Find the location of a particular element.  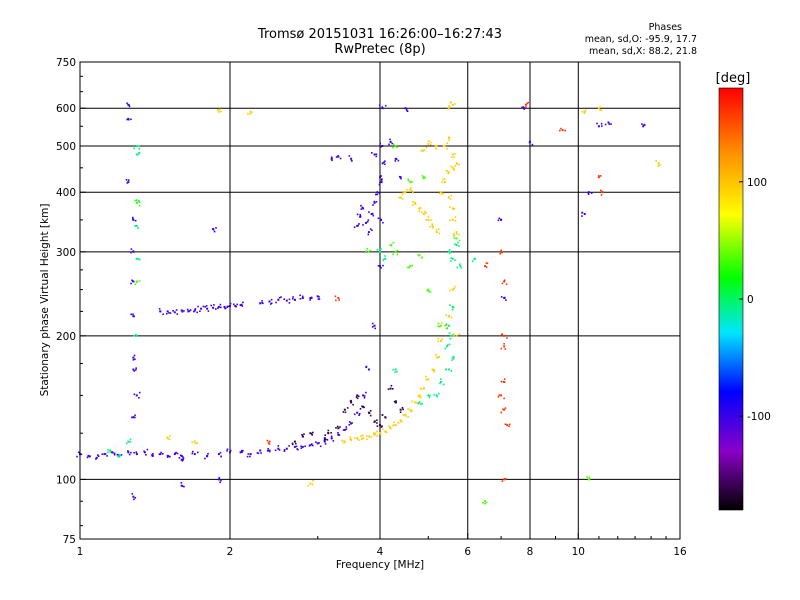

y-tick-label: 100 is located at coordinates (66, 480).